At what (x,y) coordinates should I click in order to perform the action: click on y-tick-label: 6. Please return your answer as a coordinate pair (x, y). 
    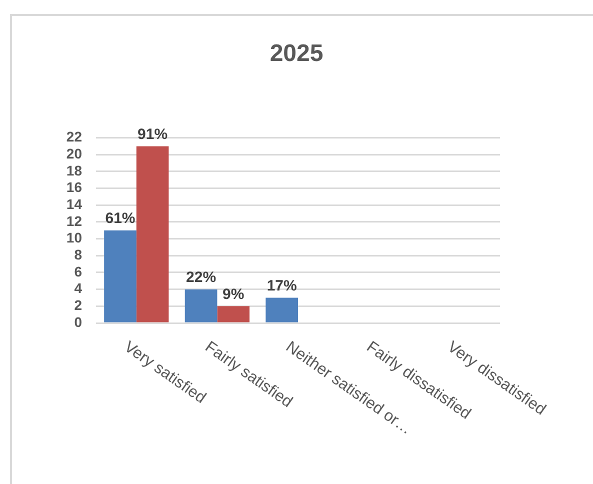
    Looking at the image, I should click on (78, 271).